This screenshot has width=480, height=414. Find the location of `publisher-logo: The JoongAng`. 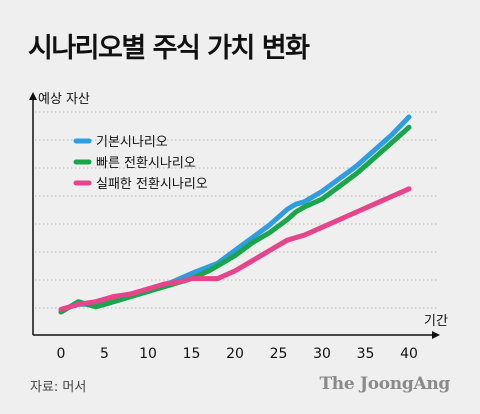

publisher-logo: The JoongAng is located at coordinates (384, 384).